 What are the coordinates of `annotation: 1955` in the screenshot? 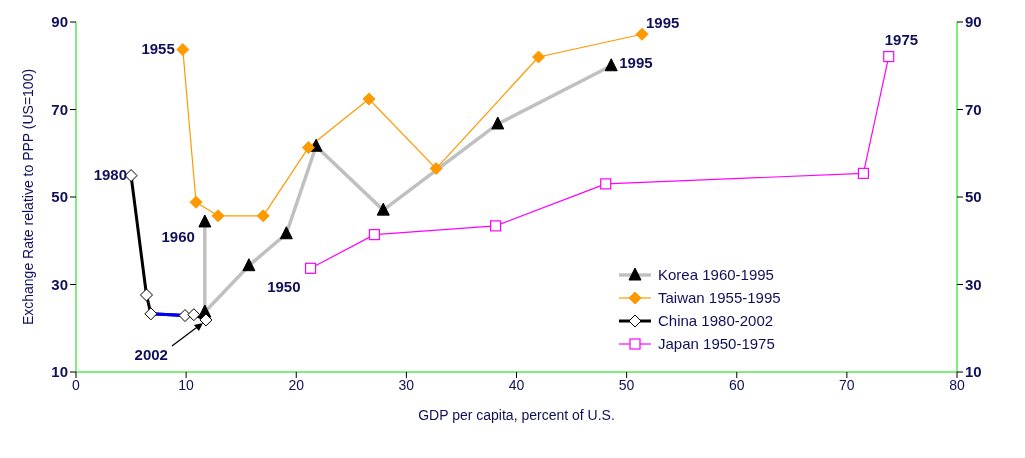 It's located at (158, 48).